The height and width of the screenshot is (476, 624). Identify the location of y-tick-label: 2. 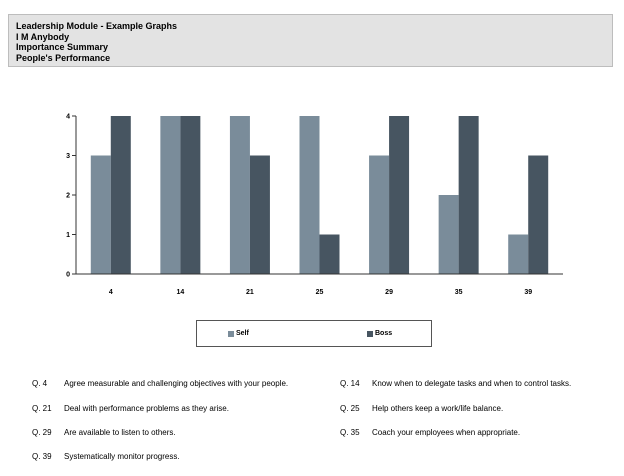
(68, 196).